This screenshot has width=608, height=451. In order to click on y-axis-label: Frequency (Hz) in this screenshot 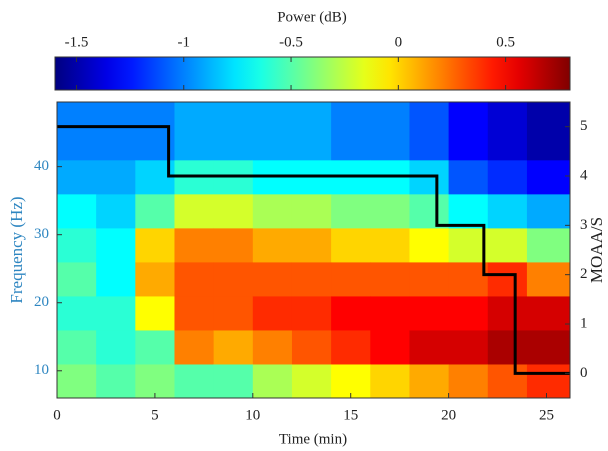, I will do `click(16, 249)`.